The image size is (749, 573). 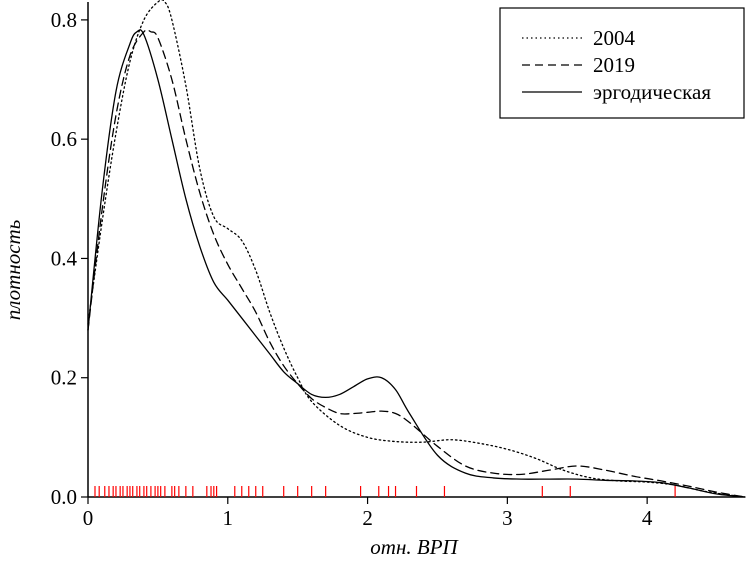 I want to click on legend-label: 2004, so click(x=614, y=38).